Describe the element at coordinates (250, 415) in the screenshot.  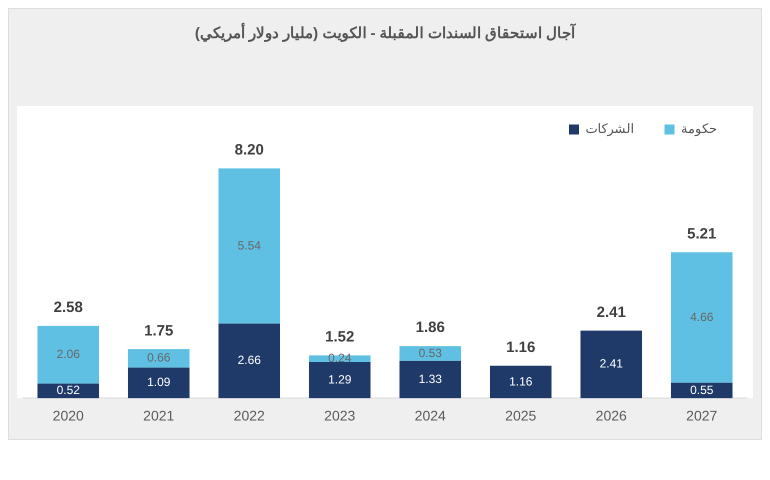
I see `x-tick-label: 2022` at that location.